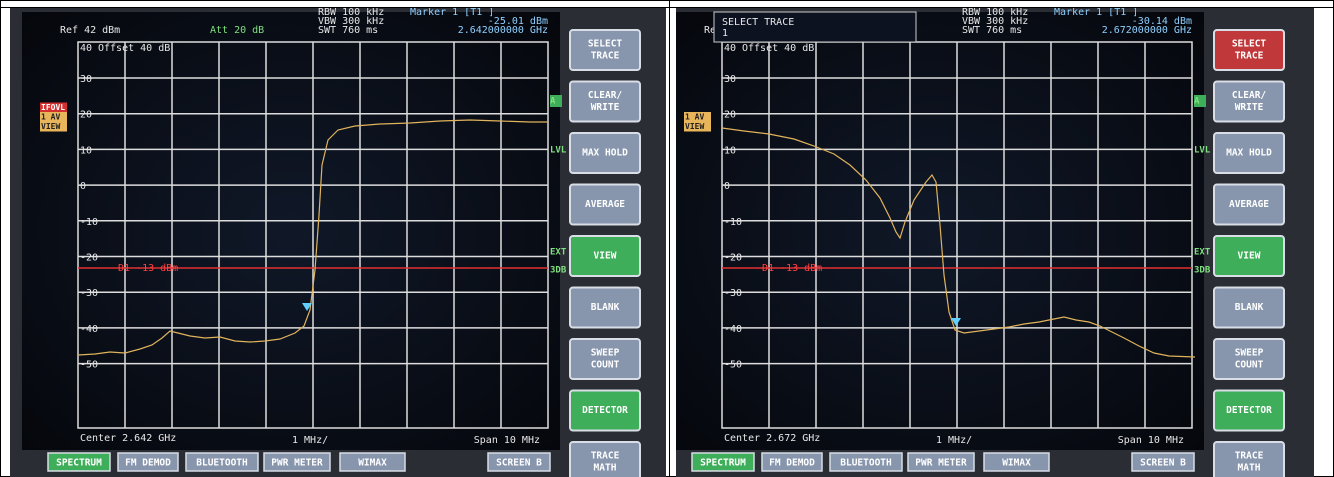 This screenshot has width=1334, height=477. Describe the element at coordinates (86, 115) in the screenshot. I see `level-label: 20` at that location.